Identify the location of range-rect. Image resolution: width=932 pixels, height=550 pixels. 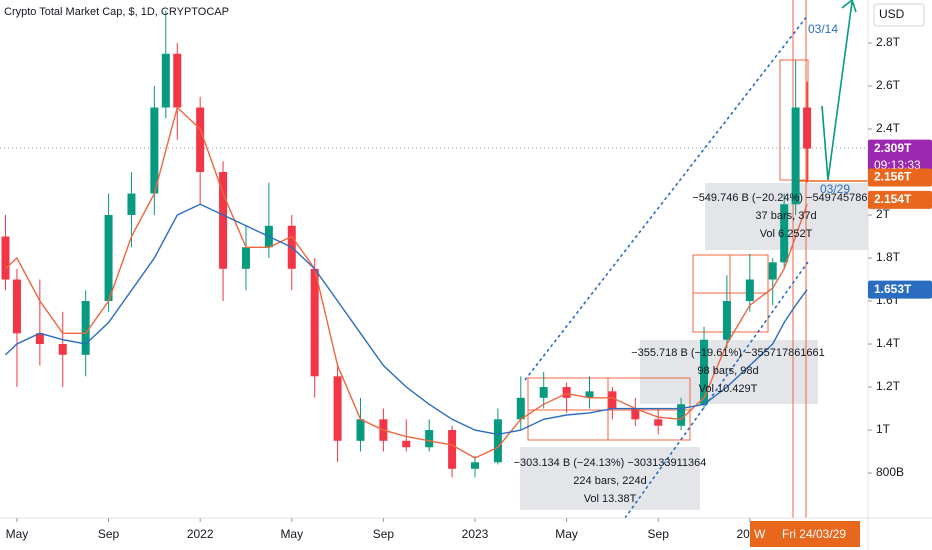
(609, 409).